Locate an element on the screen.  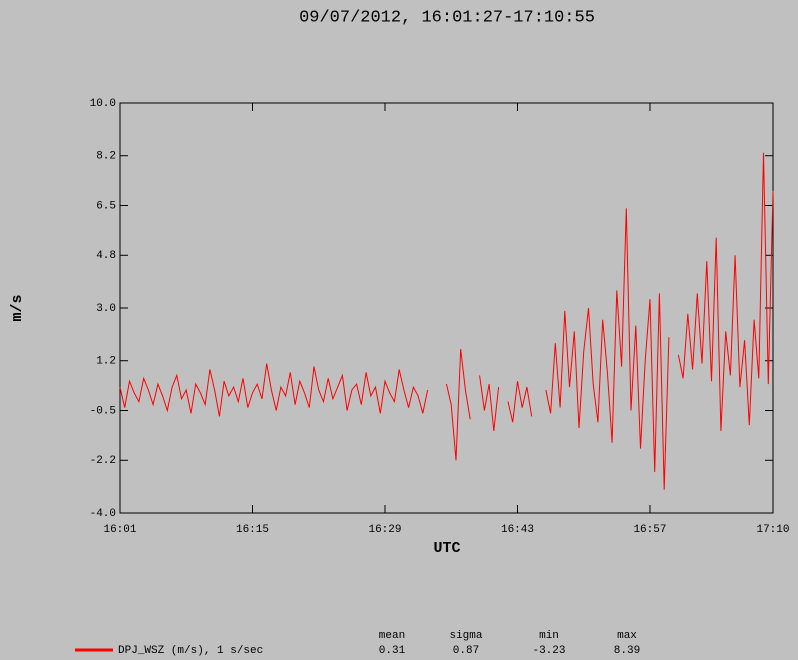
stat-value: 0.87 is located at coordinates (466, 651).